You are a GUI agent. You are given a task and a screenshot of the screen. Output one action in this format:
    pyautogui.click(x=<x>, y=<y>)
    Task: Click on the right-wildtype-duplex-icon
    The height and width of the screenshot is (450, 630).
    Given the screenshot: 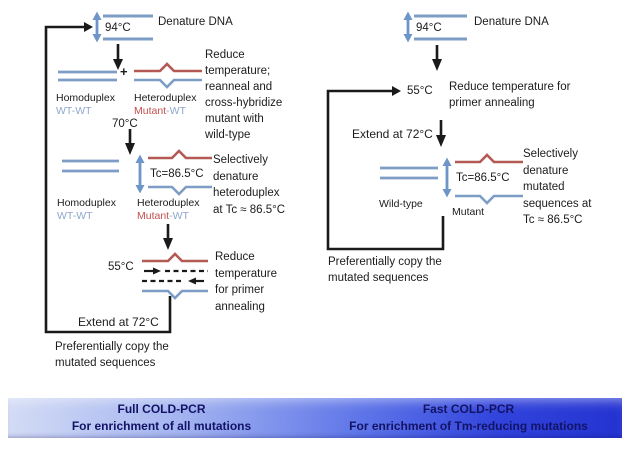 What is the action you would take?
    pyautogui.click(x=409, y=173)
    